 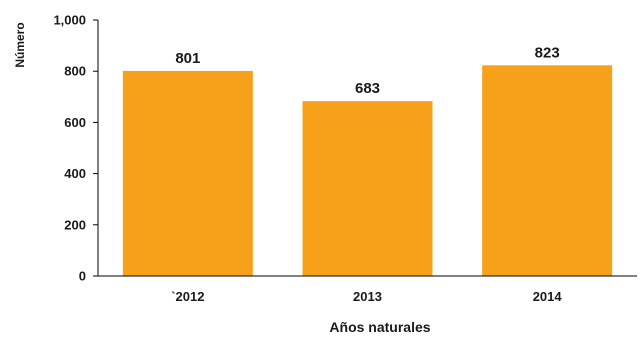 What do you see at coordinates (187, 58) in the screenshot?
I see `bar-value-label: 801` at bounding box center [187, 58].